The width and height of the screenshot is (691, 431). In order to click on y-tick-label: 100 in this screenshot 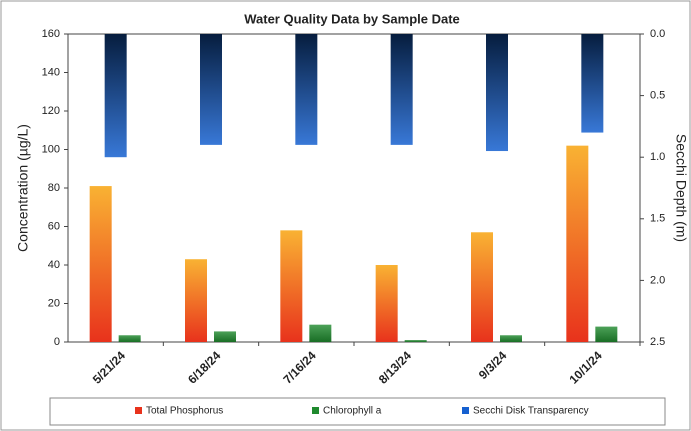, I will do `click(51, 149)`.